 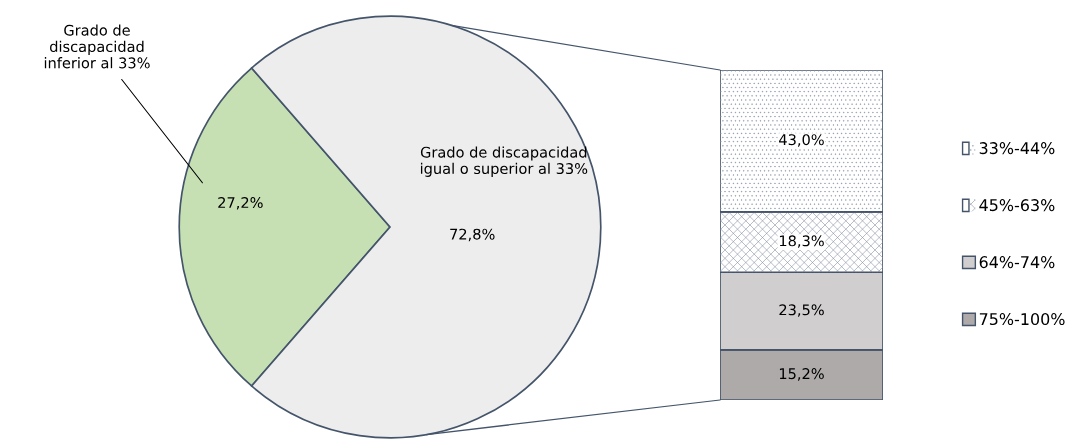 I want to click on legend-label: 75%-100%, so click(x=1022, y=319).